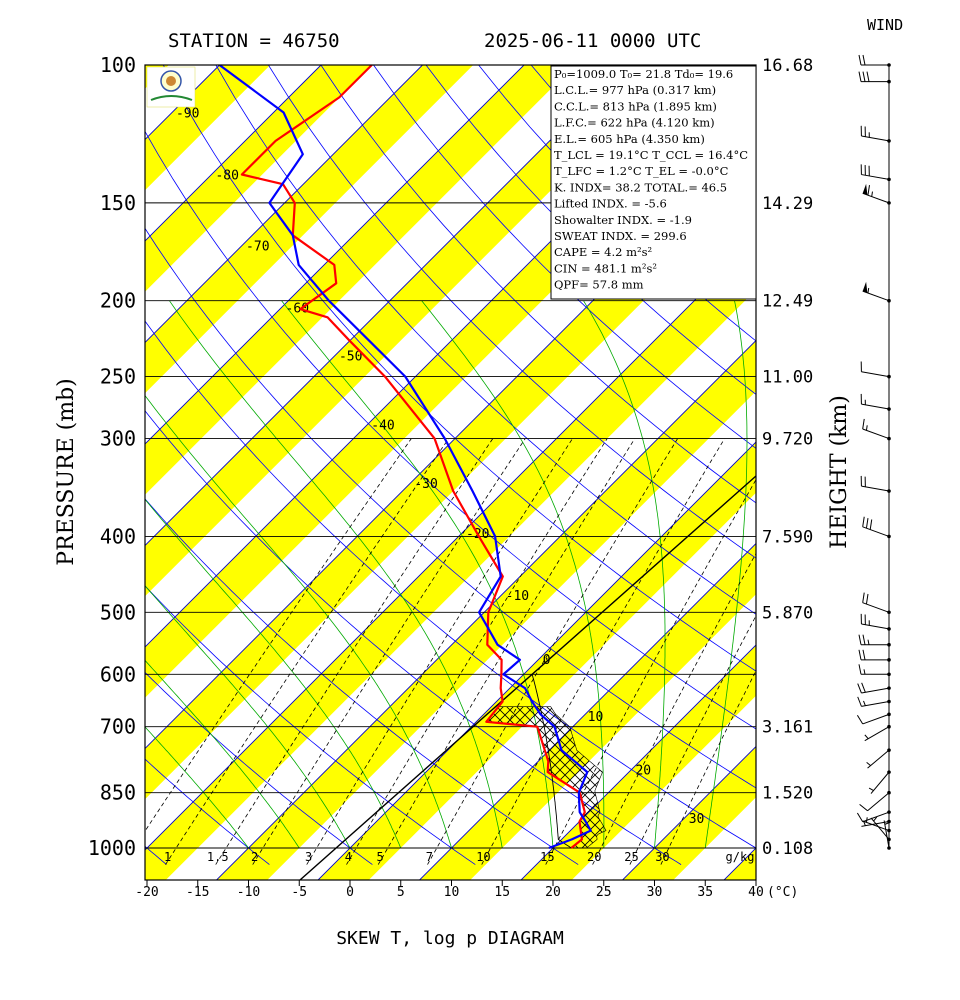  Describe the element at coordinates (662, 857) in the screenshot. I see `mixing-ratio-label: 30` at that location.